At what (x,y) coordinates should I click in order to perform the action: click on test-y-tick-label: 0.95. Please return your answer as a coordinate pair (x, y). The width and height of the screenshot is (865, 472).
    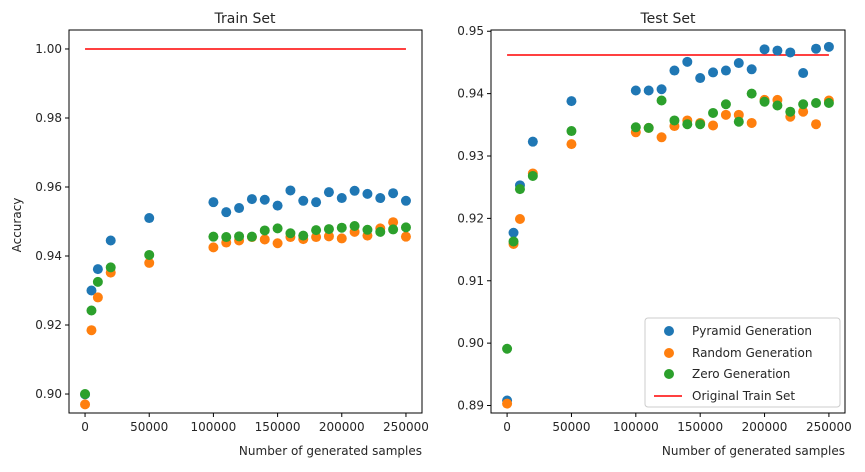
    Looking at the image, I should click on (470, 31).